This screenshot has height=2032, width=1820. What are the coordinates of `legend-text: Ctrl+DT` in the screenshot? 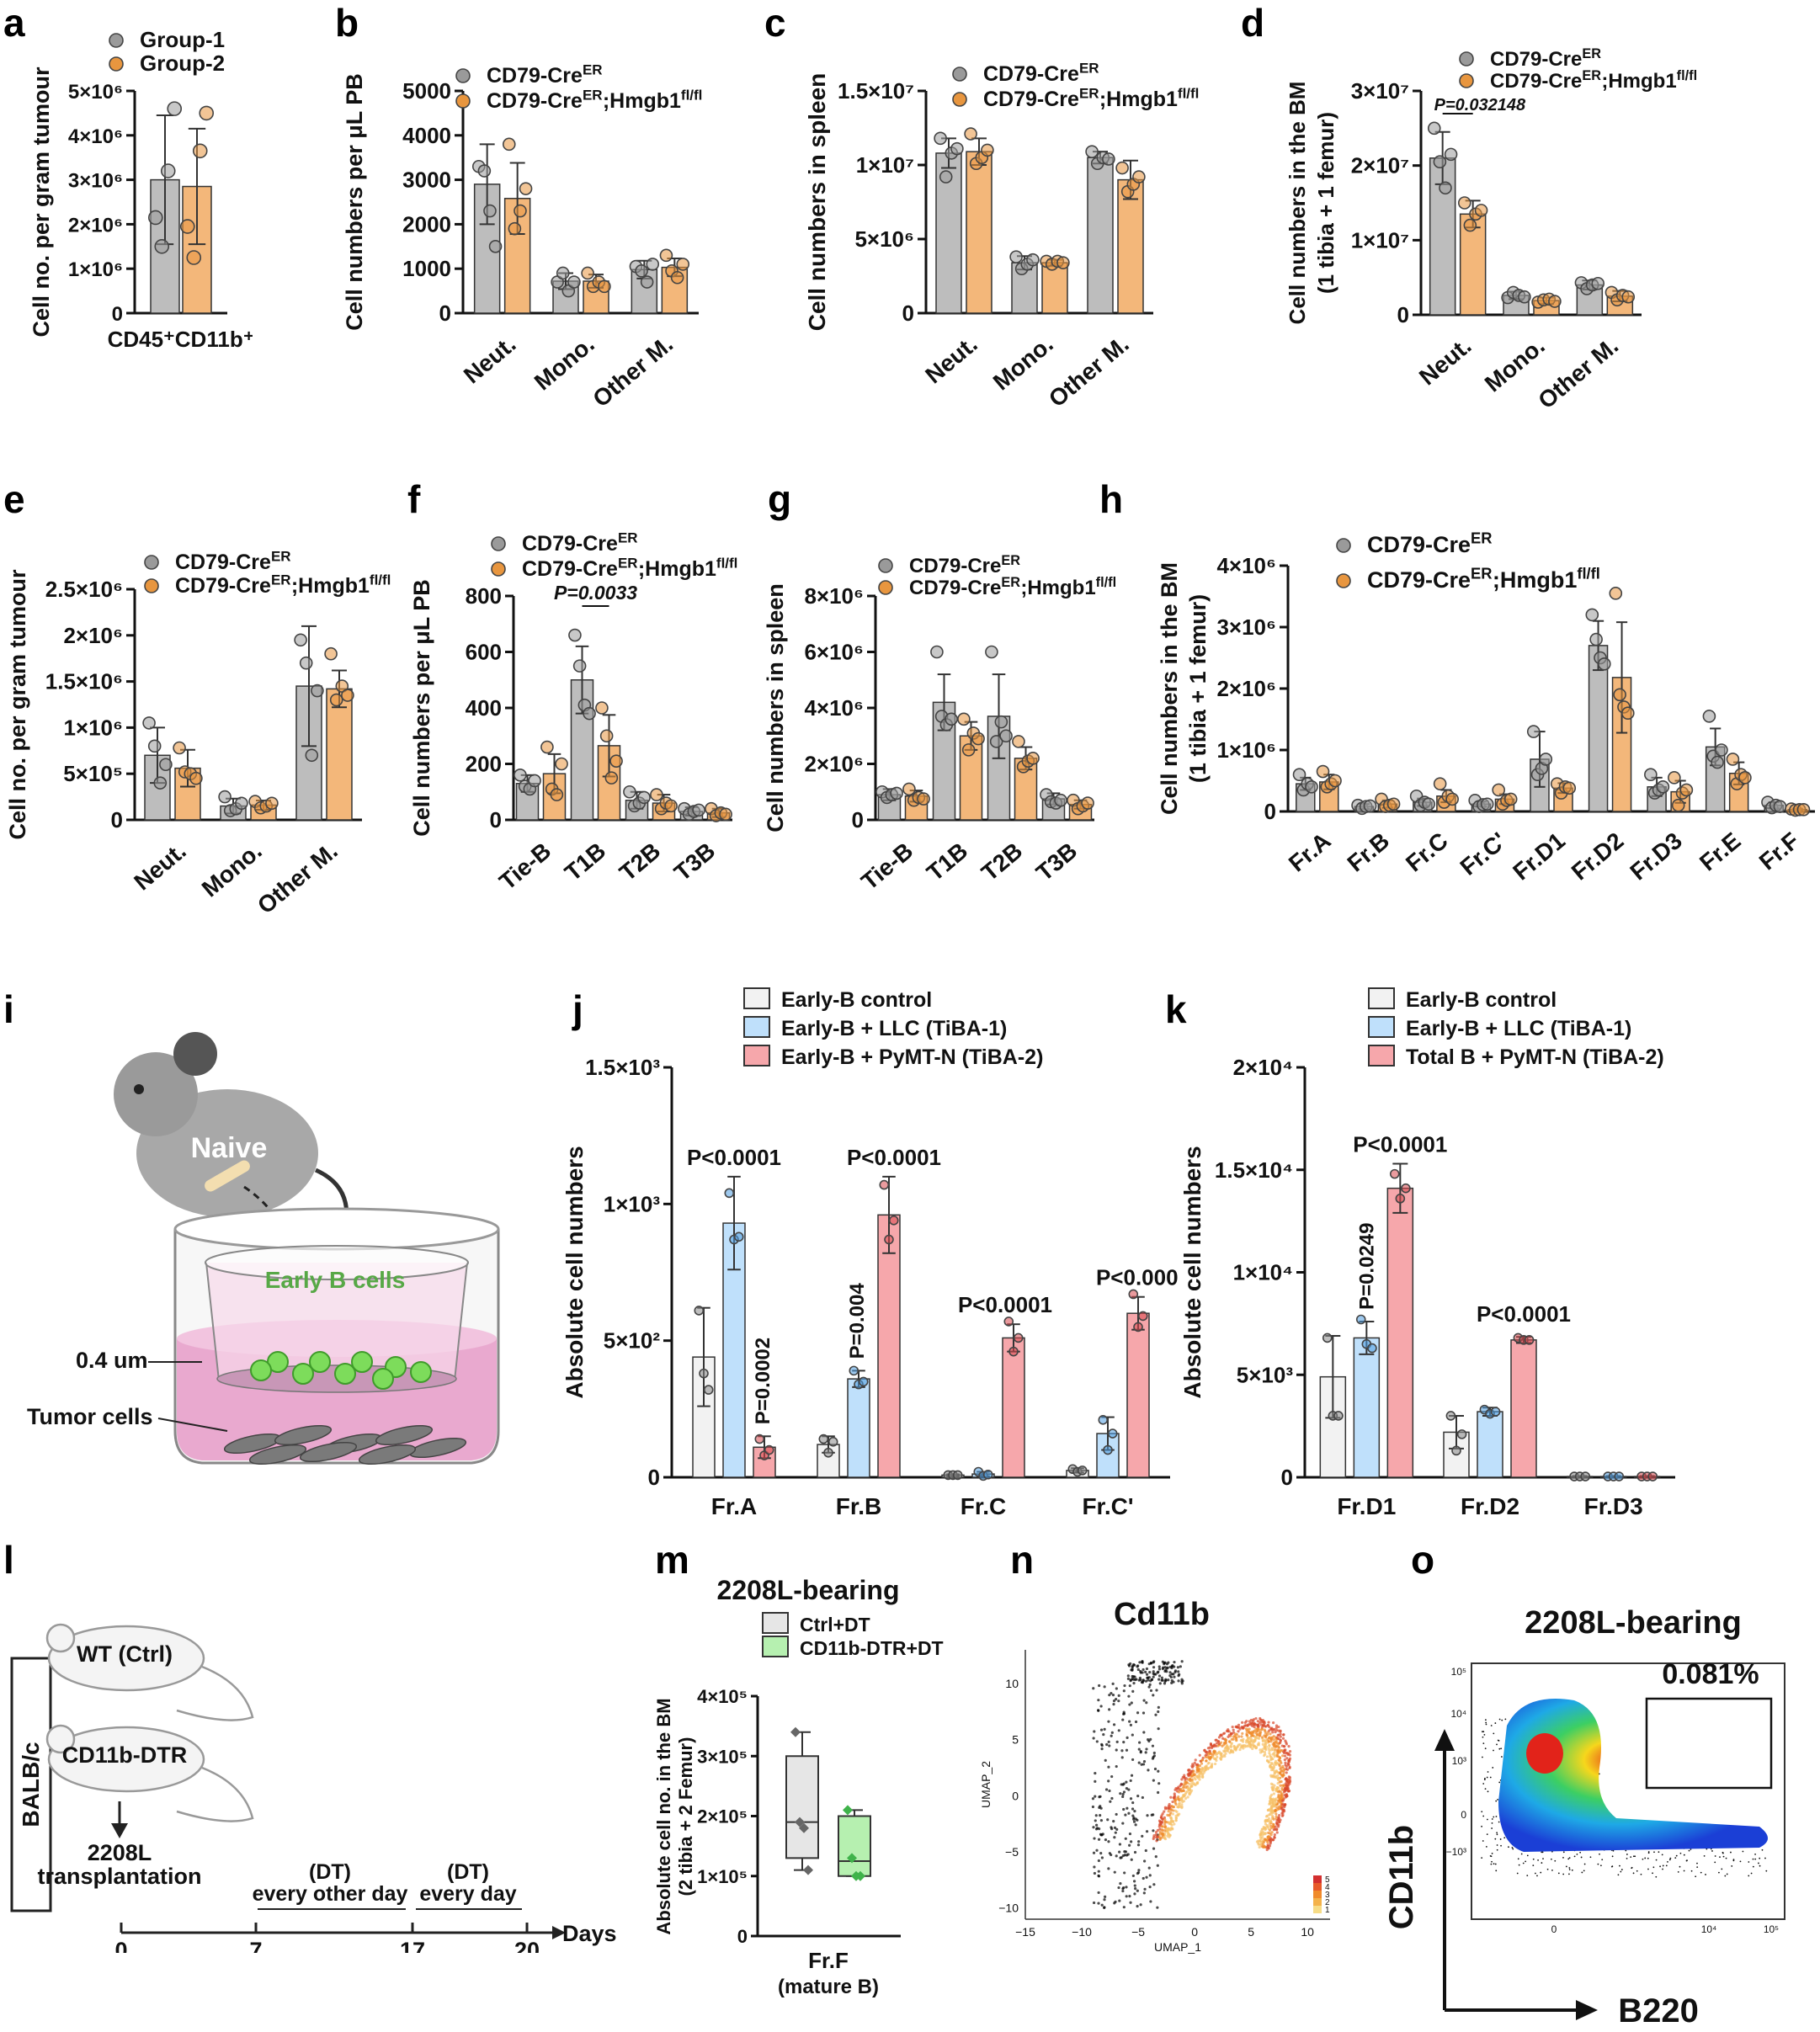 It's located at (835, 1625).